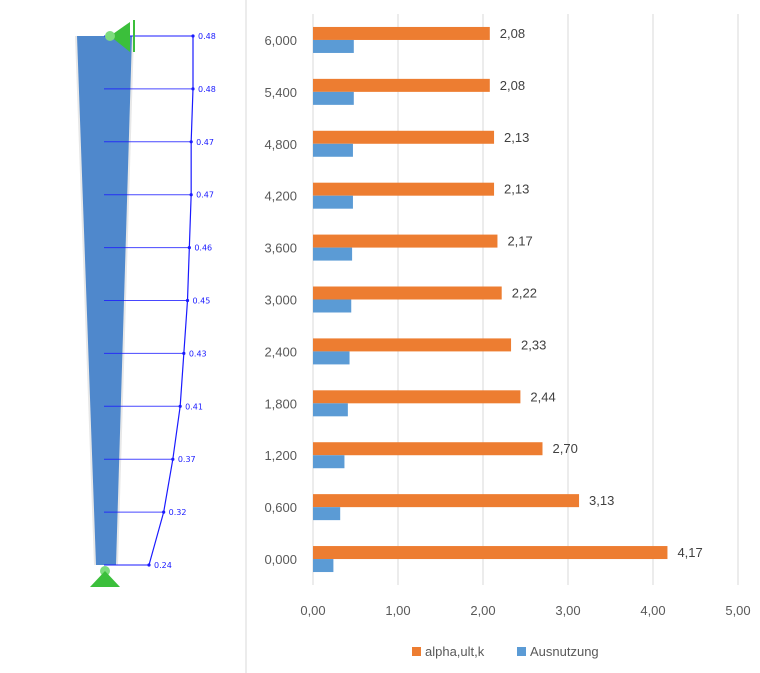 This screenshot has width=760, height=673. Describe the element at coordinates (521, 651) in the screenshot. I see `legend-swatch-ausnutzung` at that location.